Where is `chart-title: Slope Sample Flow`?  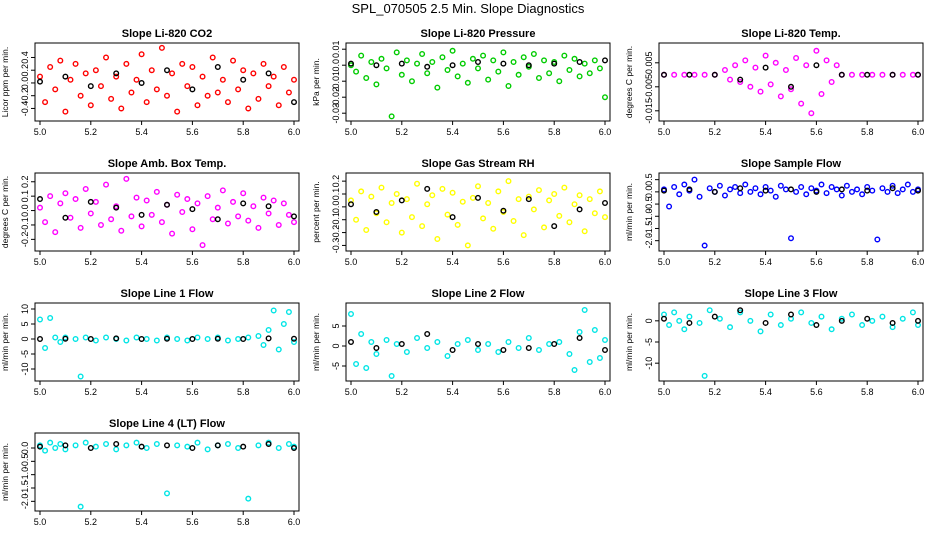 chart-title: Slope Sample Flow is located at coordinates (791, 164).